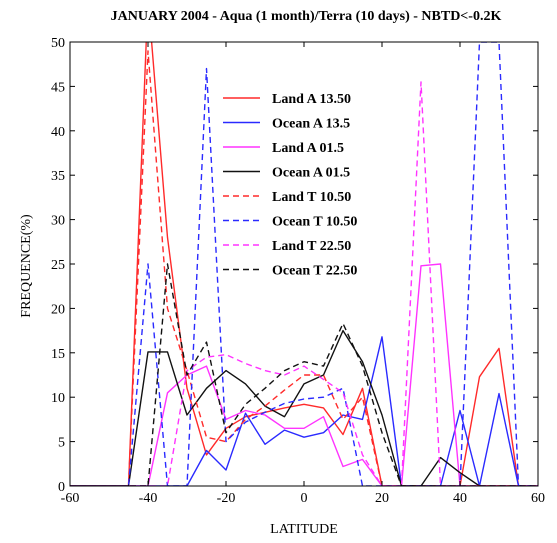 The width and height of the screenshot is (557, 543). Describe the element at coordinates (58, 176) in the screenshot. I see `y-tick-label: 35` at that location.